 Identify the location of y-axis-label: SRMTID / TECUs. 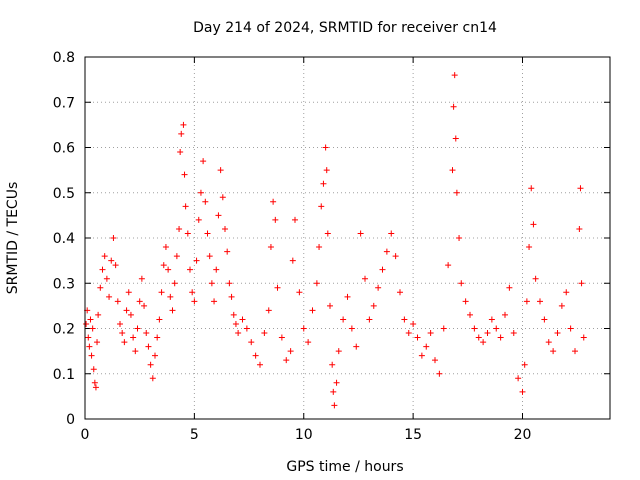
(13, 238).